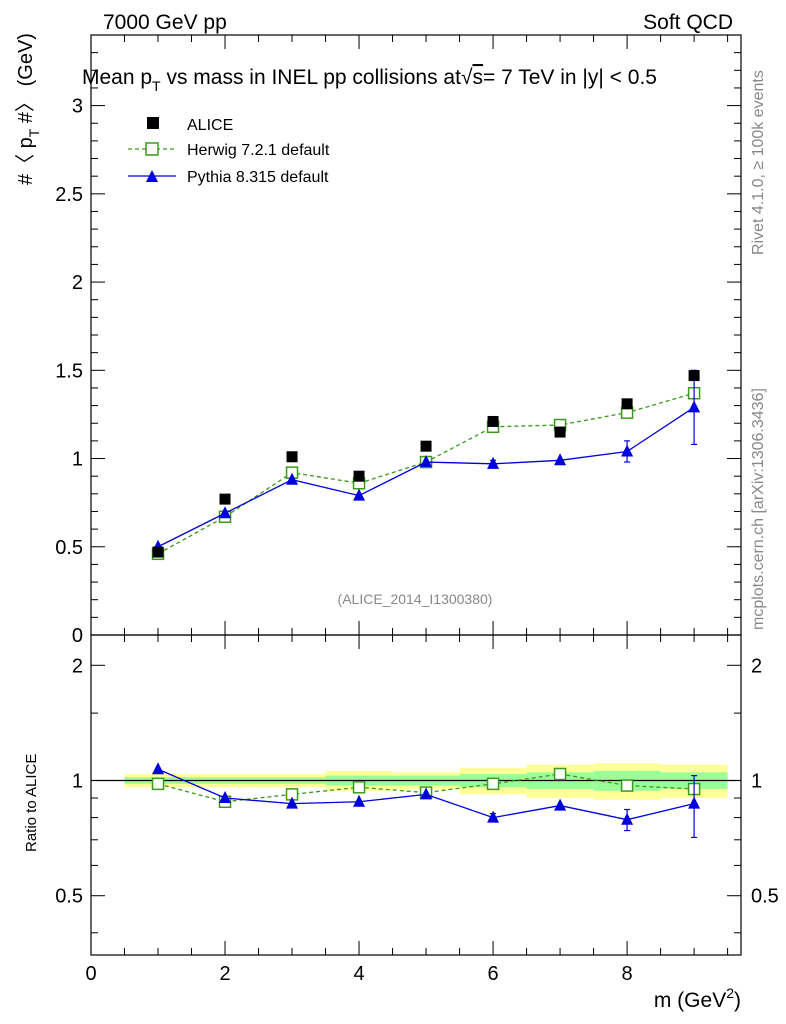  Describe the element at coordinates (627, 974) in the screenshot. I see `x-tick-label: 8` at that location.